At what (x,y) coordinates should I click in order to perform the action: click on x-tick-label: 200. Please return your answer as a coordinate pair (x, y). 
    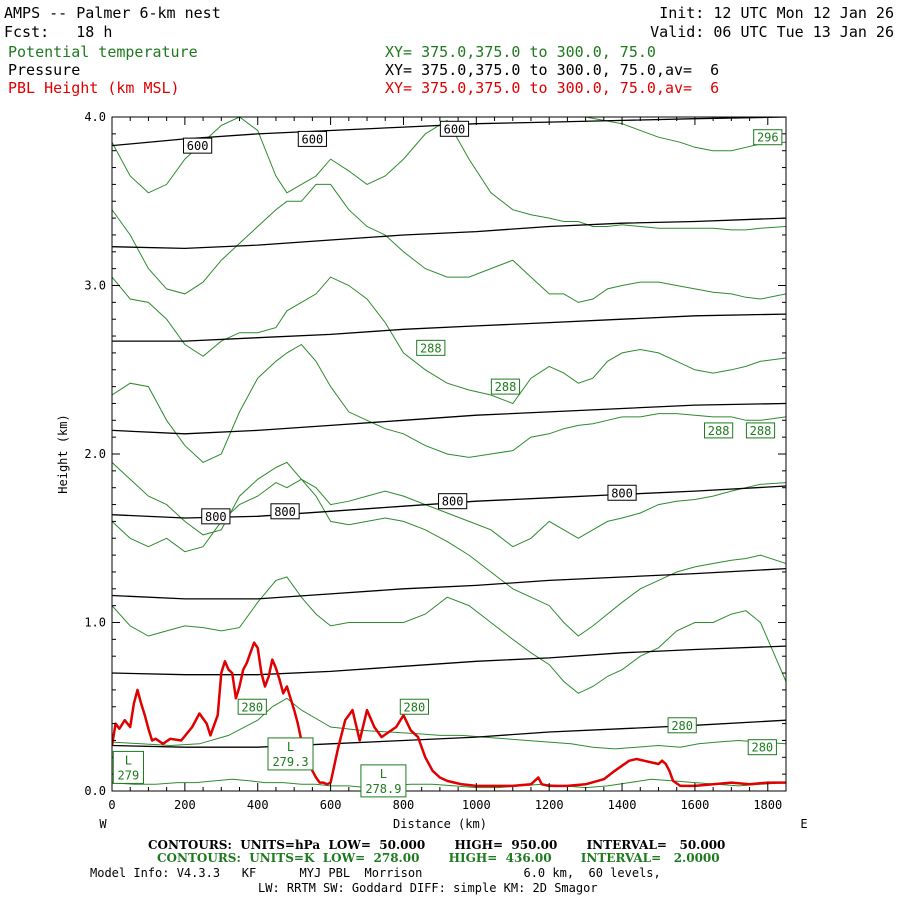
    Looking at the image, I should click on (185, 805).